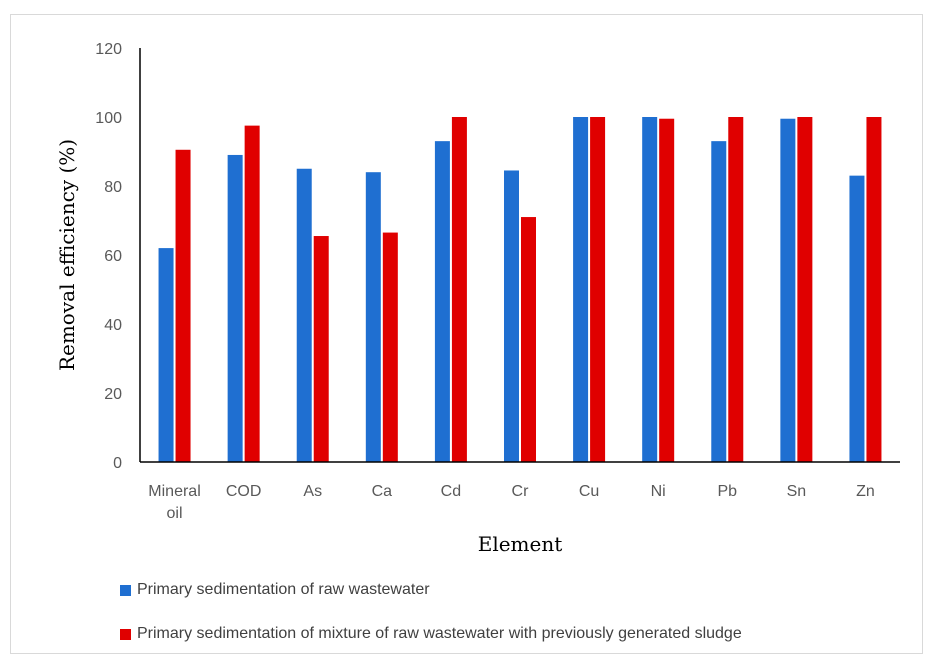 Image resolution: width=934 pixels, height=668 pixels. Describe the element at coordinates (521, 491) in the screenshot. I see `x-category-label: Cr` at that location.